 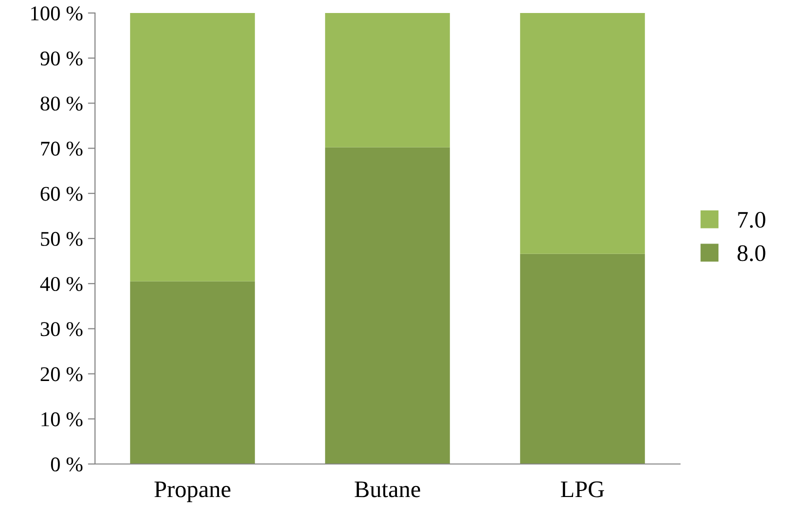 What do you see at coordinates (61, 103) in the screenshot?
I see `y-tick-label: 80 %` at bounding box center [61, 103].